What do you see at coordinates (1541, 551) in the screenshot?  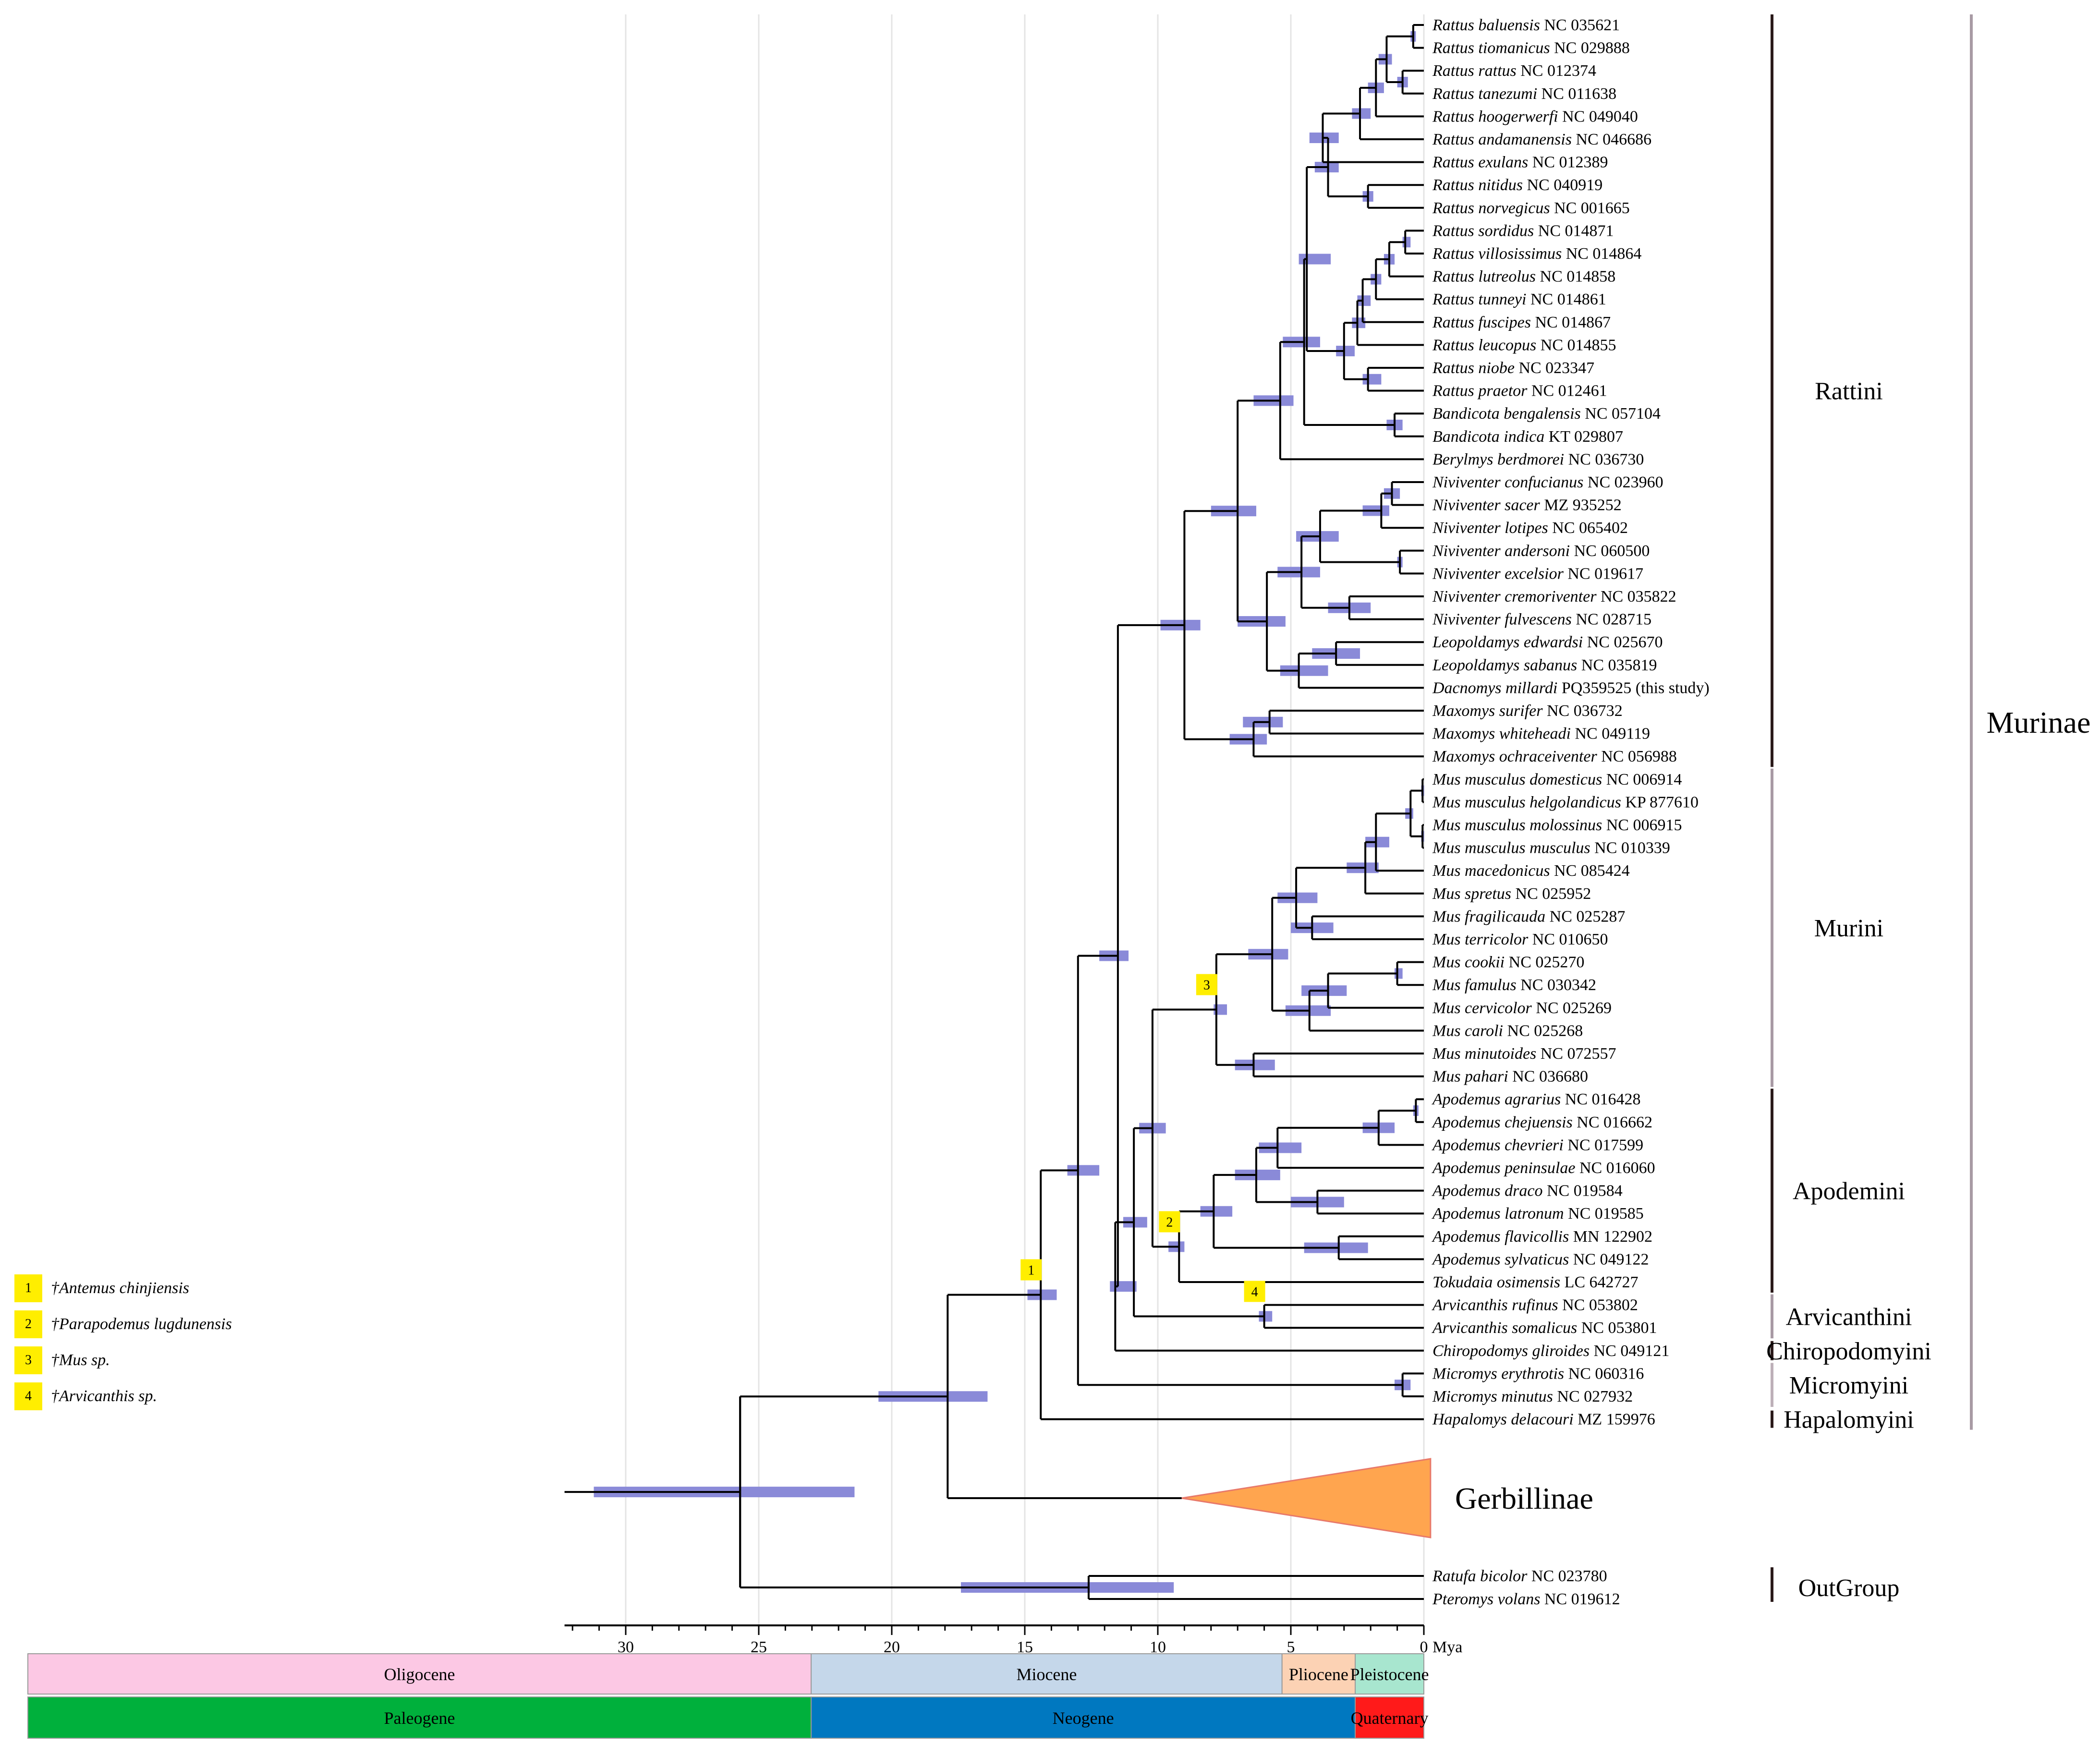 I see `tip-label: Niviventer andersoni NC 060500` at bounding box center [1541, 551].